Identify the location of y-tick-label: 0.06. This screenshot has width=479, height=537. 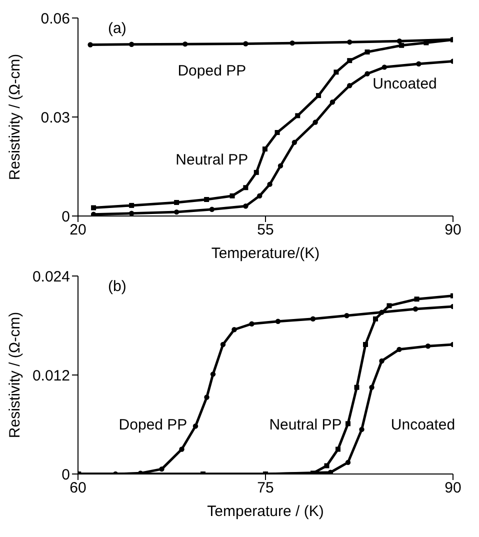
(55, 19).